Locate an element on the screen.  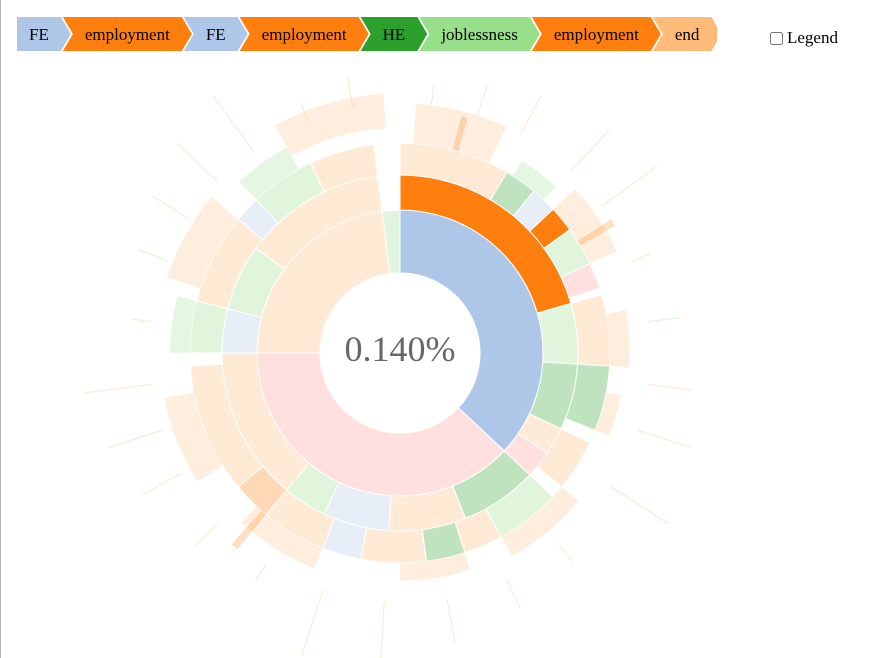
sunburst-segment-school is located at coordinates (580, 280).